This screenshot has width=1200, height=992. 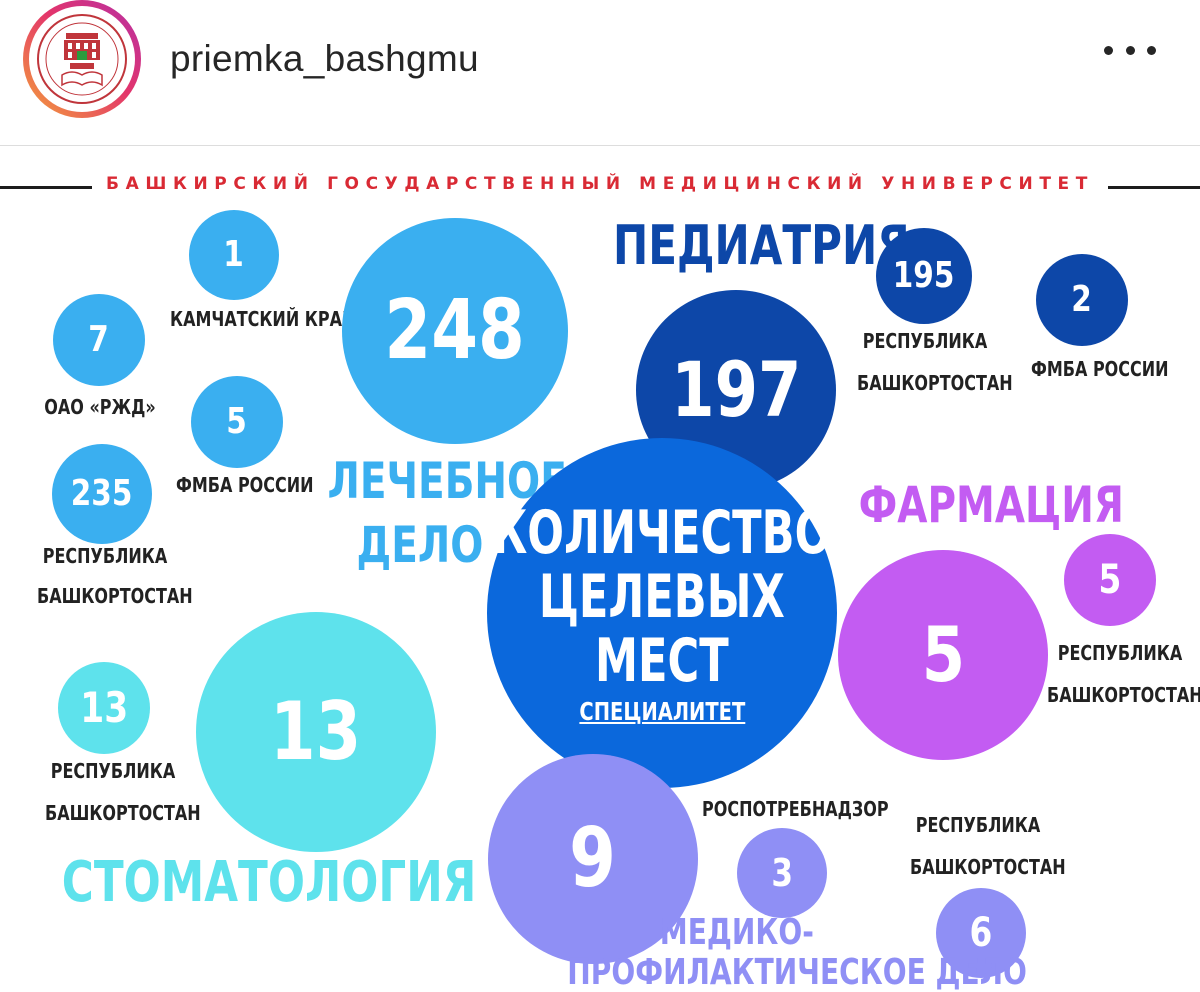 I want to click on pediatria-total-bubble: 197, so click(x=736, y=390).